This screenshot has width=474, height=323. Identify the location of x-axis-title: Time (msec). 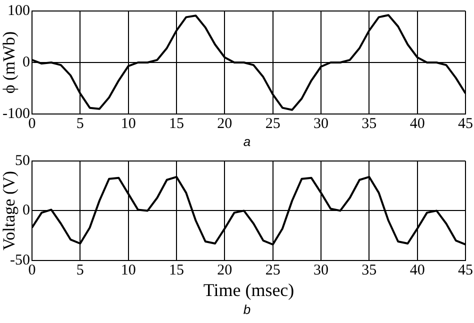
(248, 290).